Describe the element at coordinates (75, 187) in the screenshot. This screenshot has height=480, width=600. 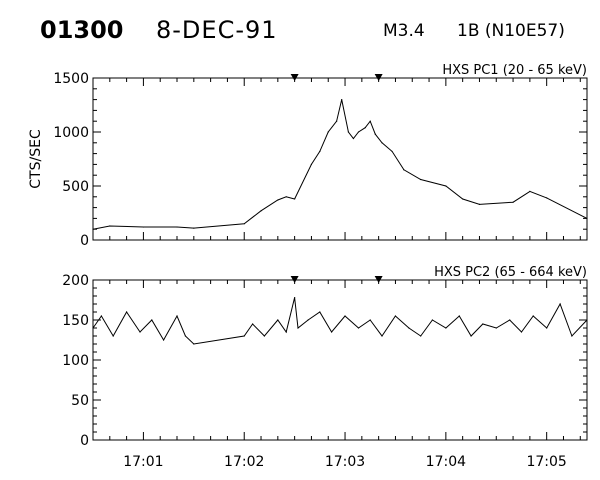
I see `y-tick-label: 500` at that location.